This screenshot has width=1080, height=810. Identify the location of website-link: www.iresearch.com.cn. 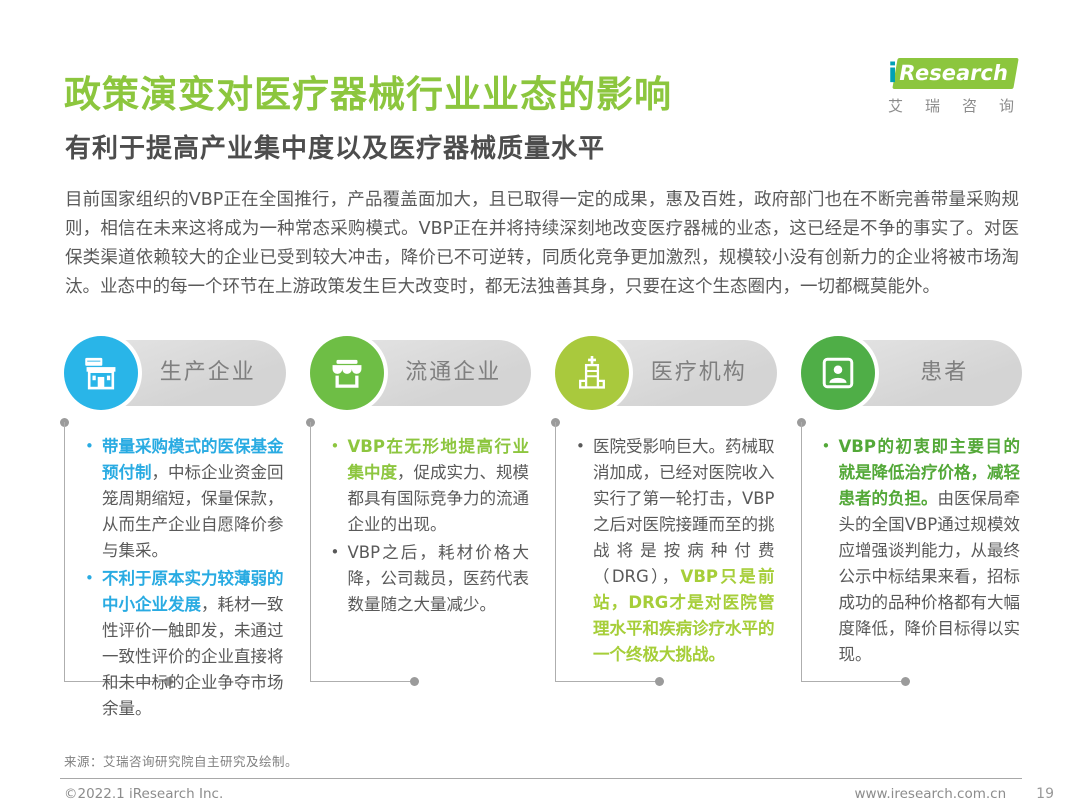
(930, 794).